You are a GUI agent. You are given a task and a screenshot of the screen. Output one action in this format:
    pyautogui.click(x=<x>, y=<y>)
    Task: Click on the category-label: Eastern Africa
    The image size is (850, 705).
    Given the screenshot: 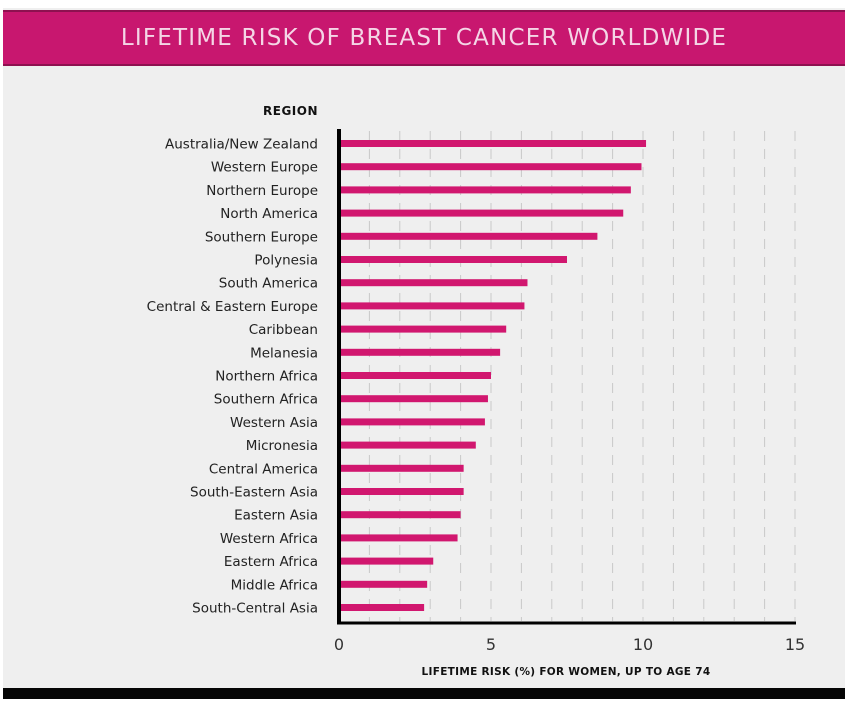 What is the action you would take?
    pyautogui.click(x=271, y=562)
    